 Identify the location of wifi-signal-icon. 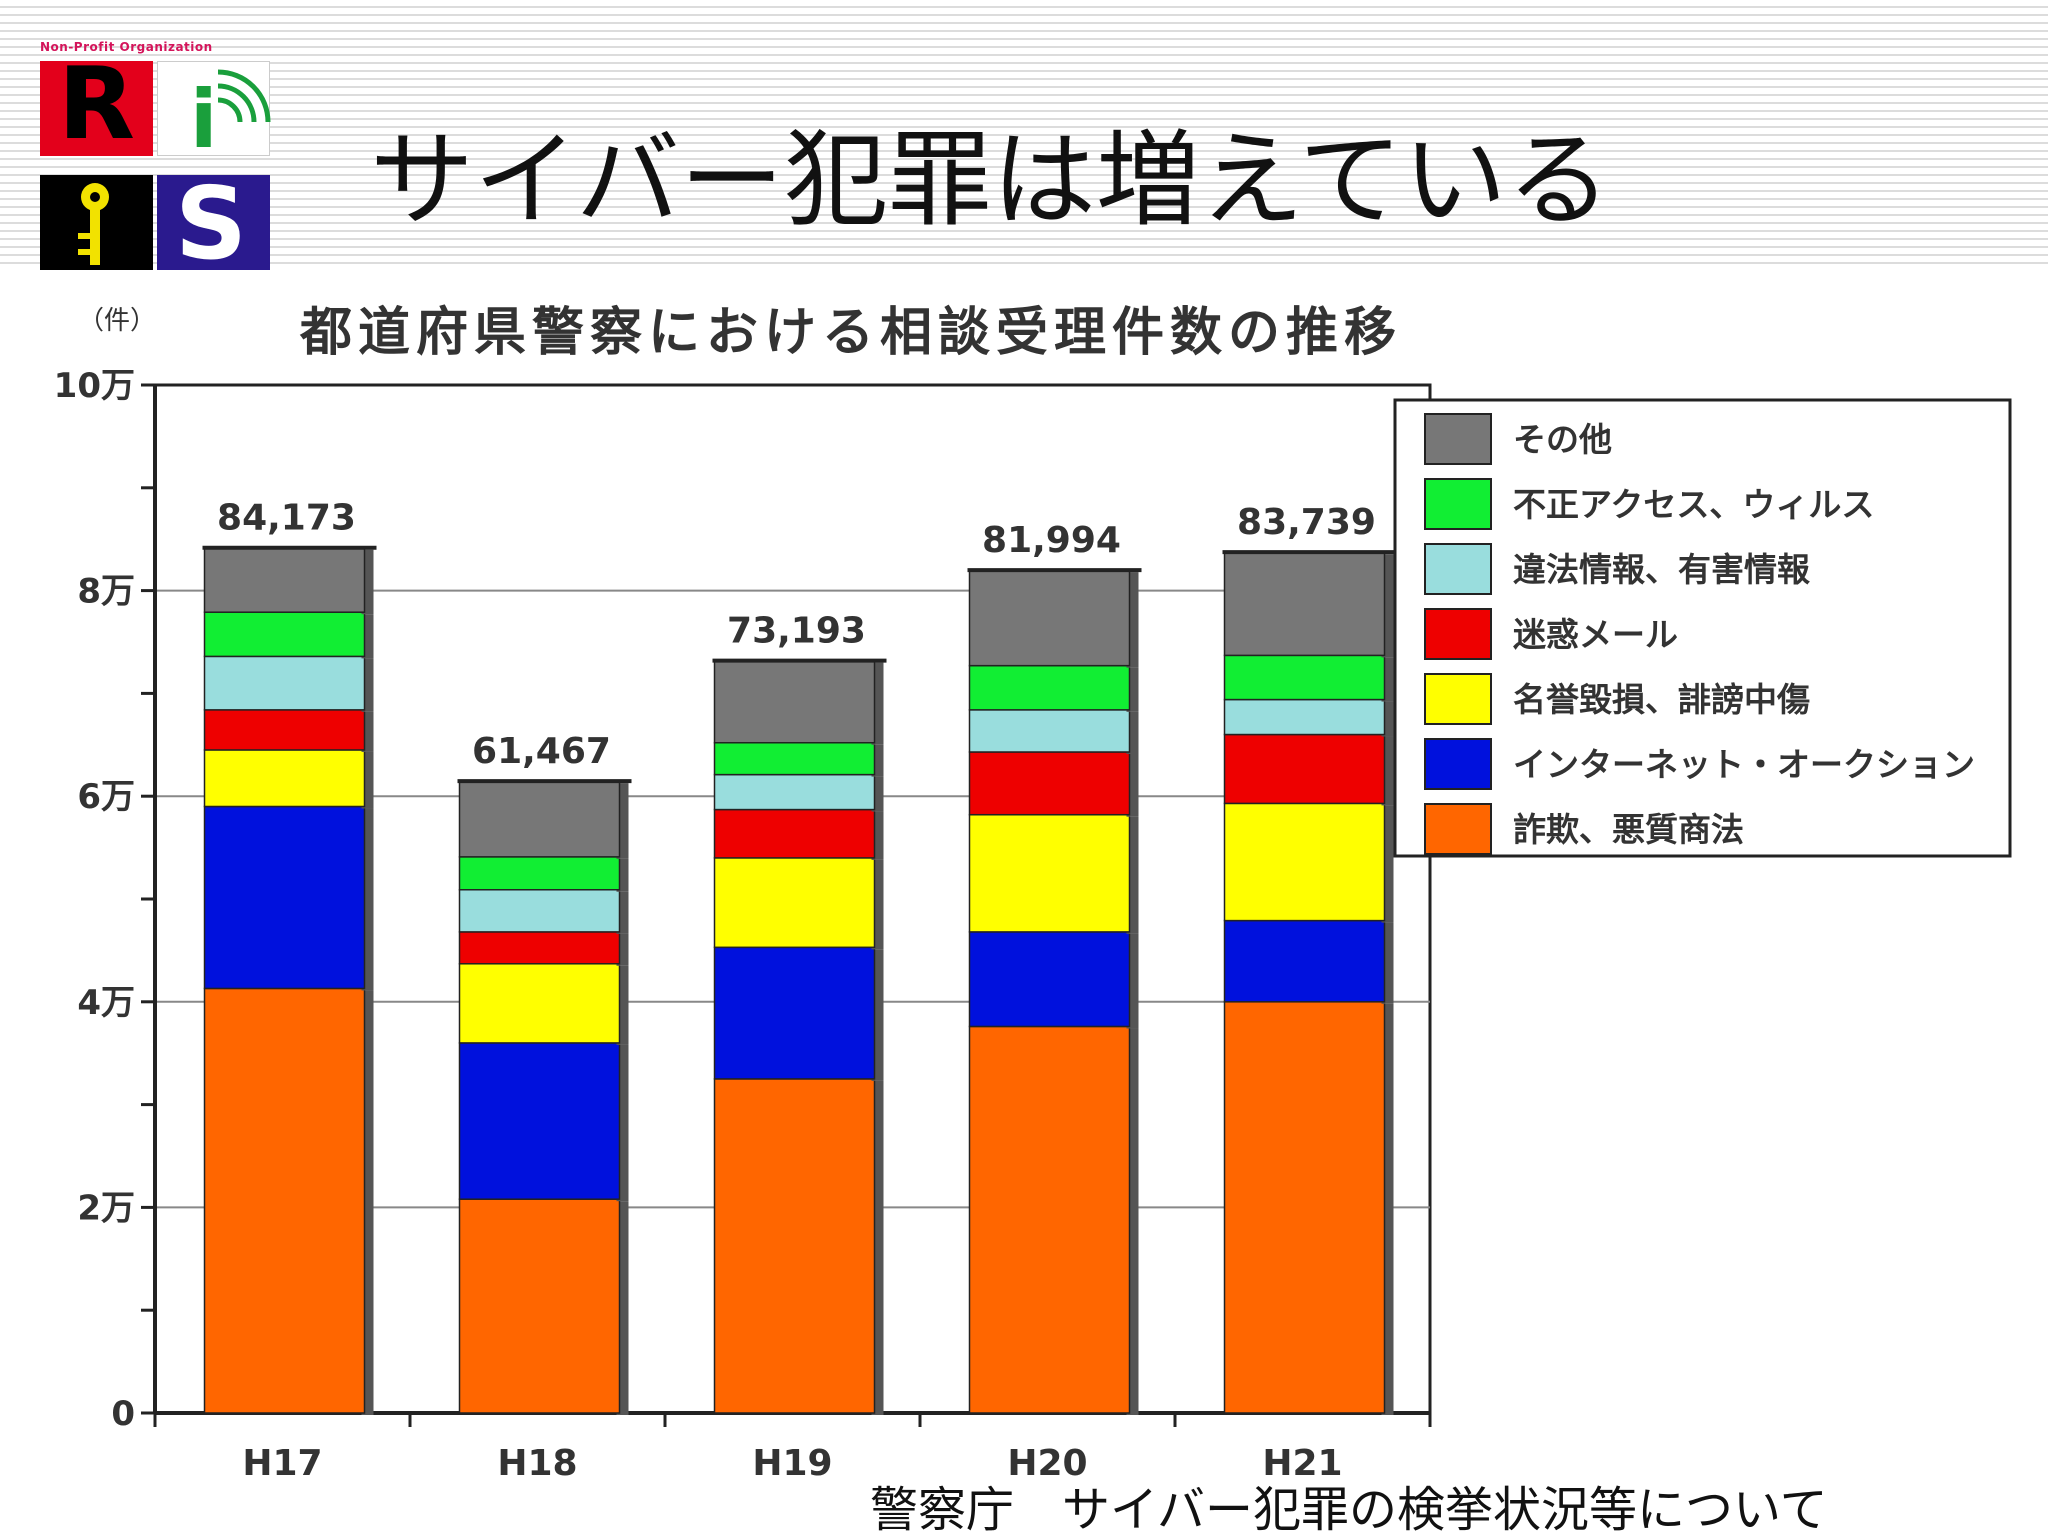
(244, 96).